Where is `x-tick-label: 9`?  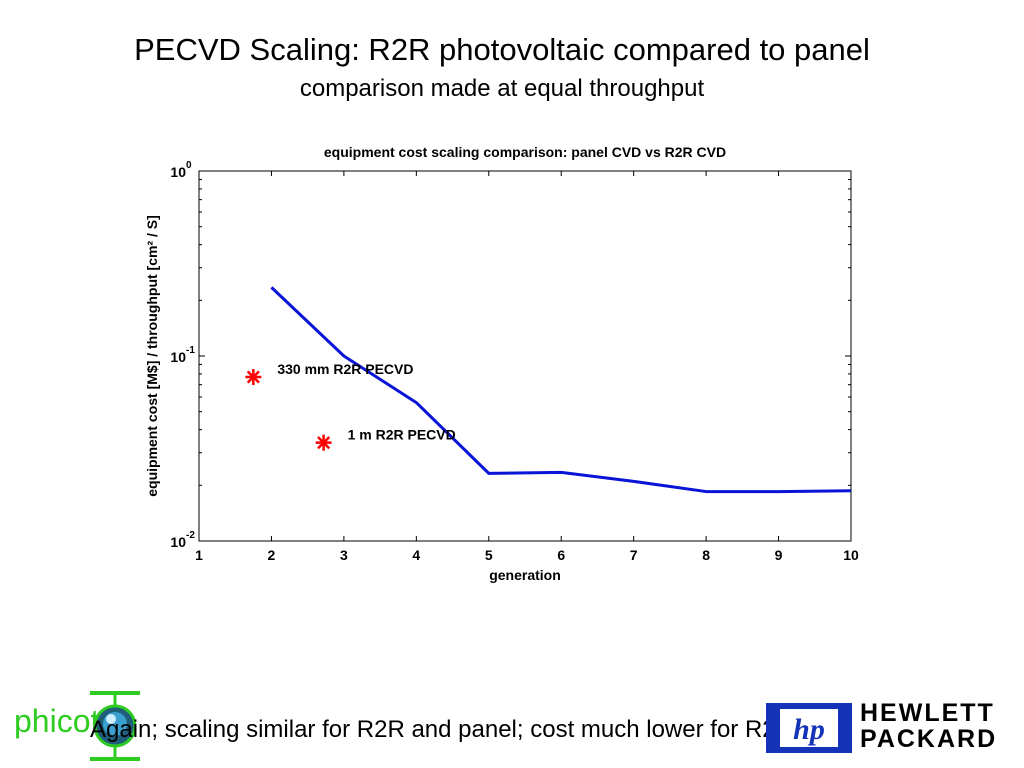
x-tick-label: 9 is located at coordinates (779, 555).